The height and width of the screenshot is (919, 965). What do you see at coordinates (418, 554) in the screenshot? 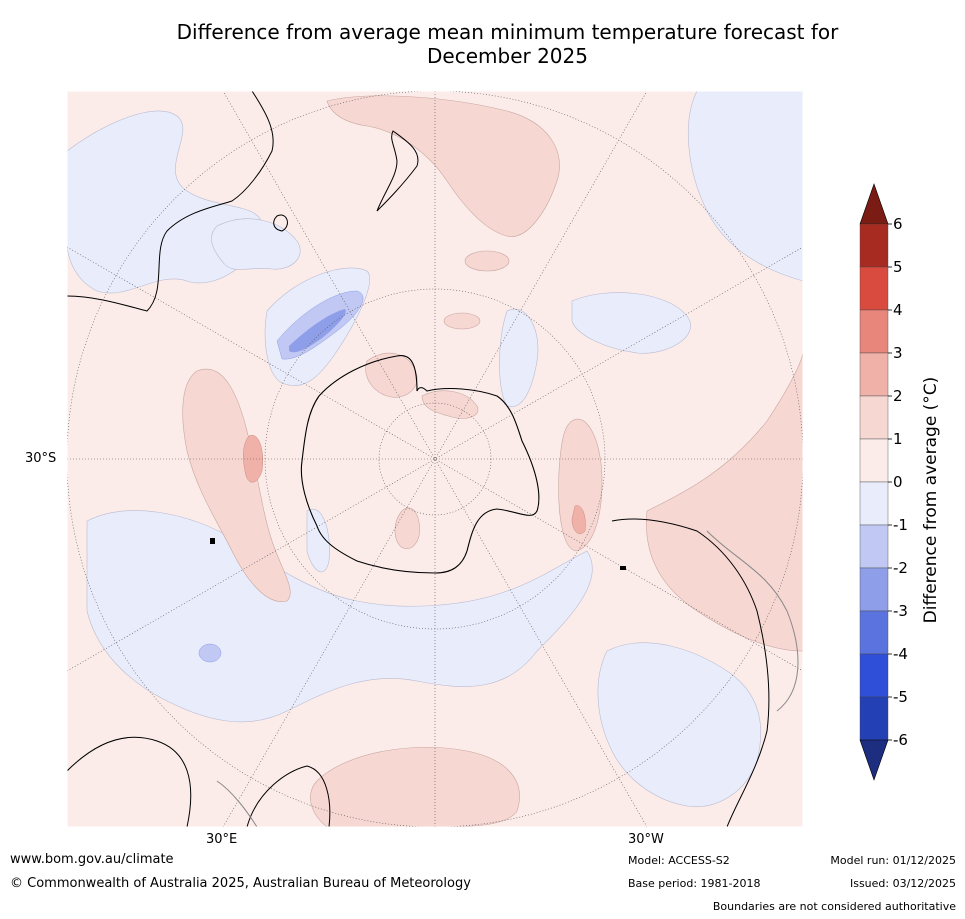
I see `islands` at bounding box center [418, 554].